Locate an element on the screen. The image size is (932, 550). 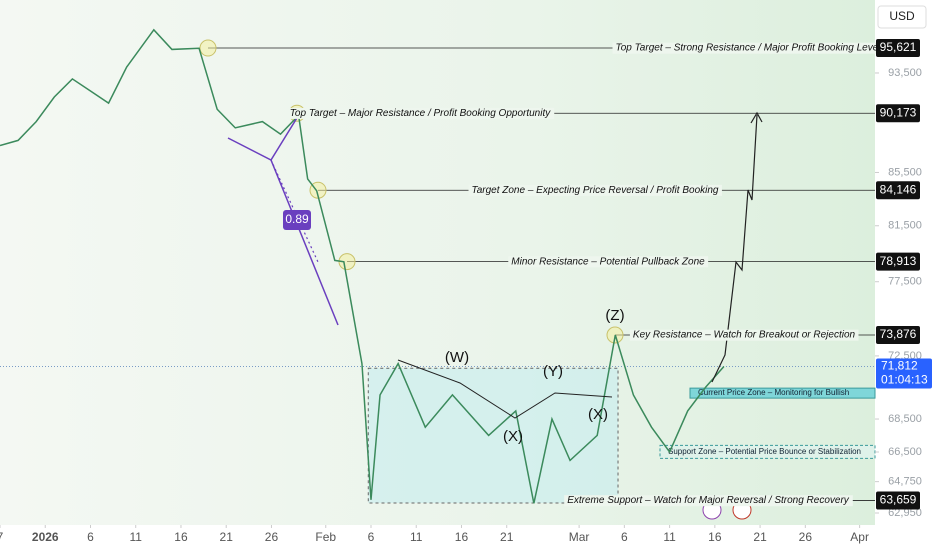
time-axis is located at coordinates (437, 537).